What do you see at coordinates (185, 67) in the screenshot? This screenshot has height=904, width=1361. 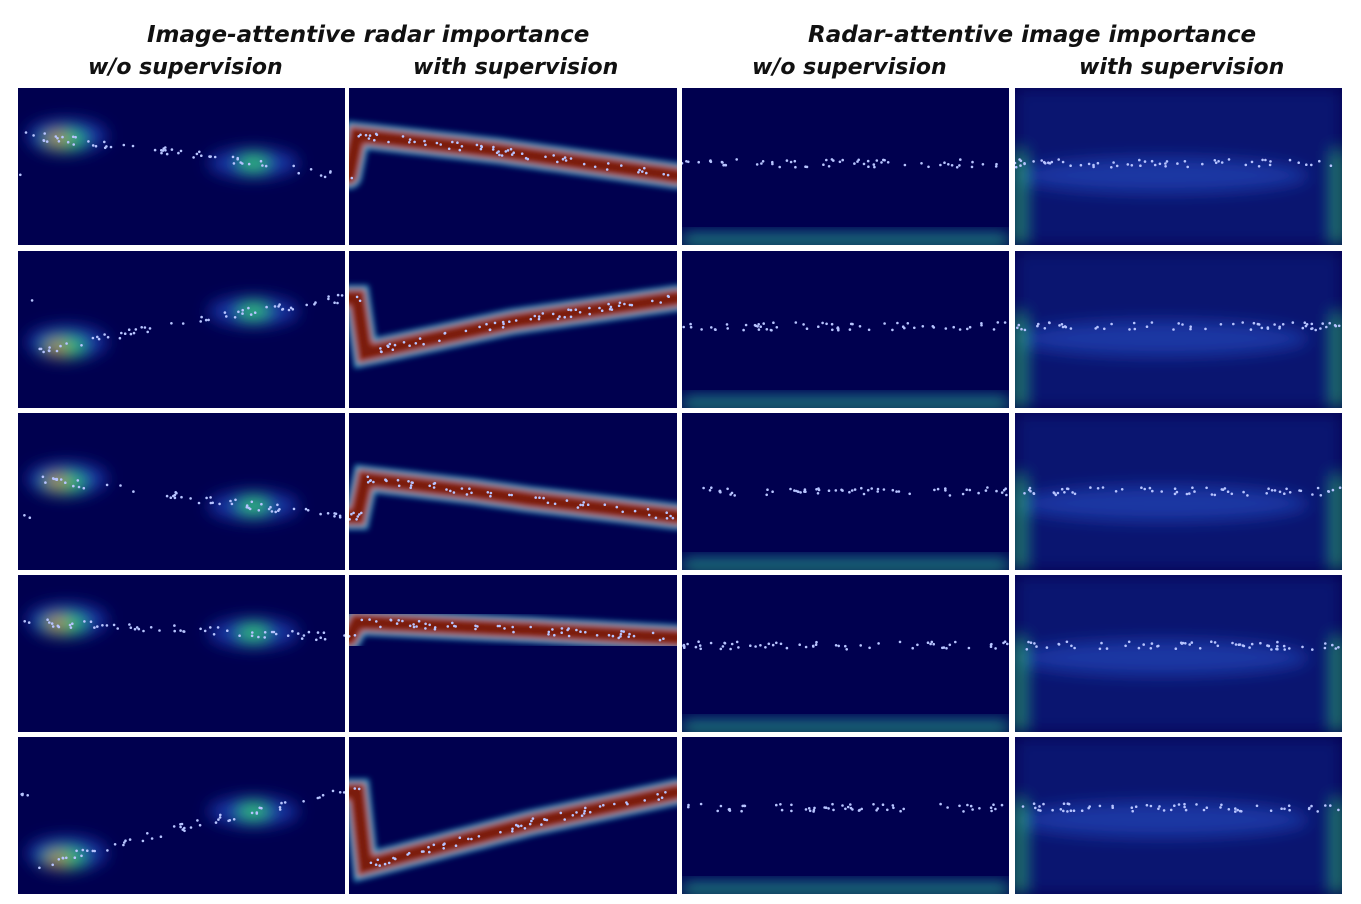 I see `column-title-radar-wo-supervision: w/o supervision` at bounding box center [185, 67].